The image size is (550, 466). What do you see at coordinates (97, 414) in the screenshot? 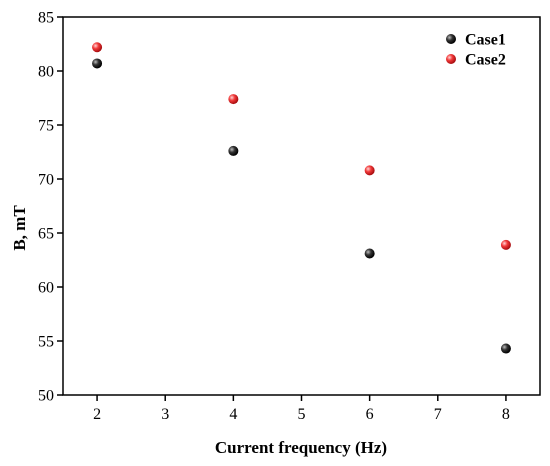
I see `x-tick-label: 2` at bounding box center [97, 414].